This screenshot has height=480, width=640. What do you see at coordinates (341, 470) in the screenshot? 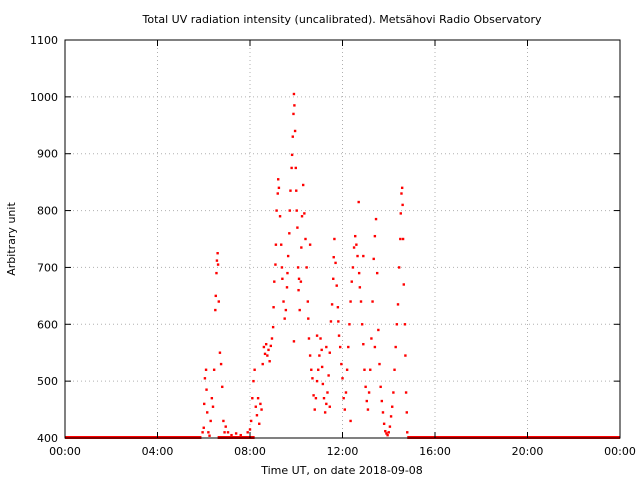
I see `x-axis-label: Time UT, on date 2018-09-08` at bounding box center [341, 470].